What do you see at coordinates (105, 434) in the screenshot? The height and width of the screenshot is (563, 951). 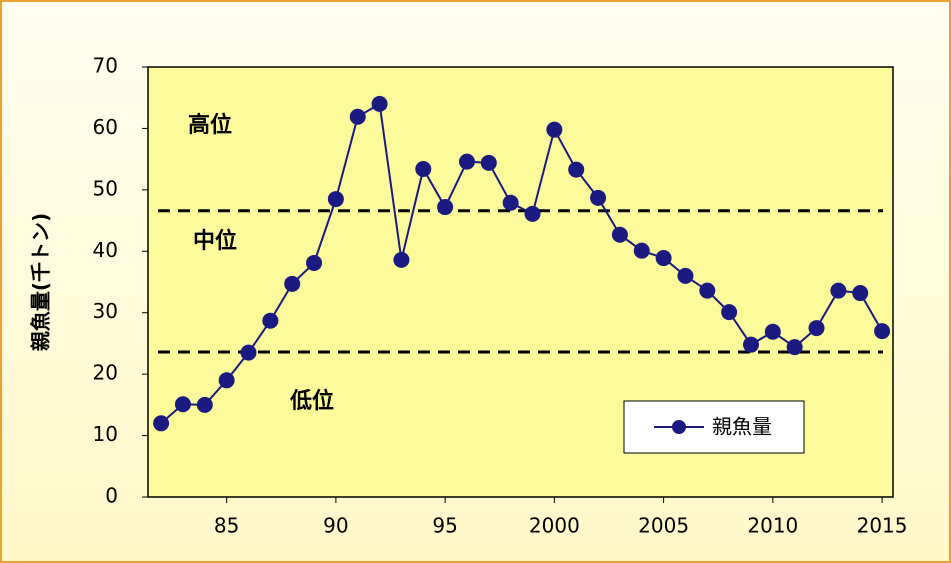 I see `y-tick-label: 10` at bounding box center [105, 434].